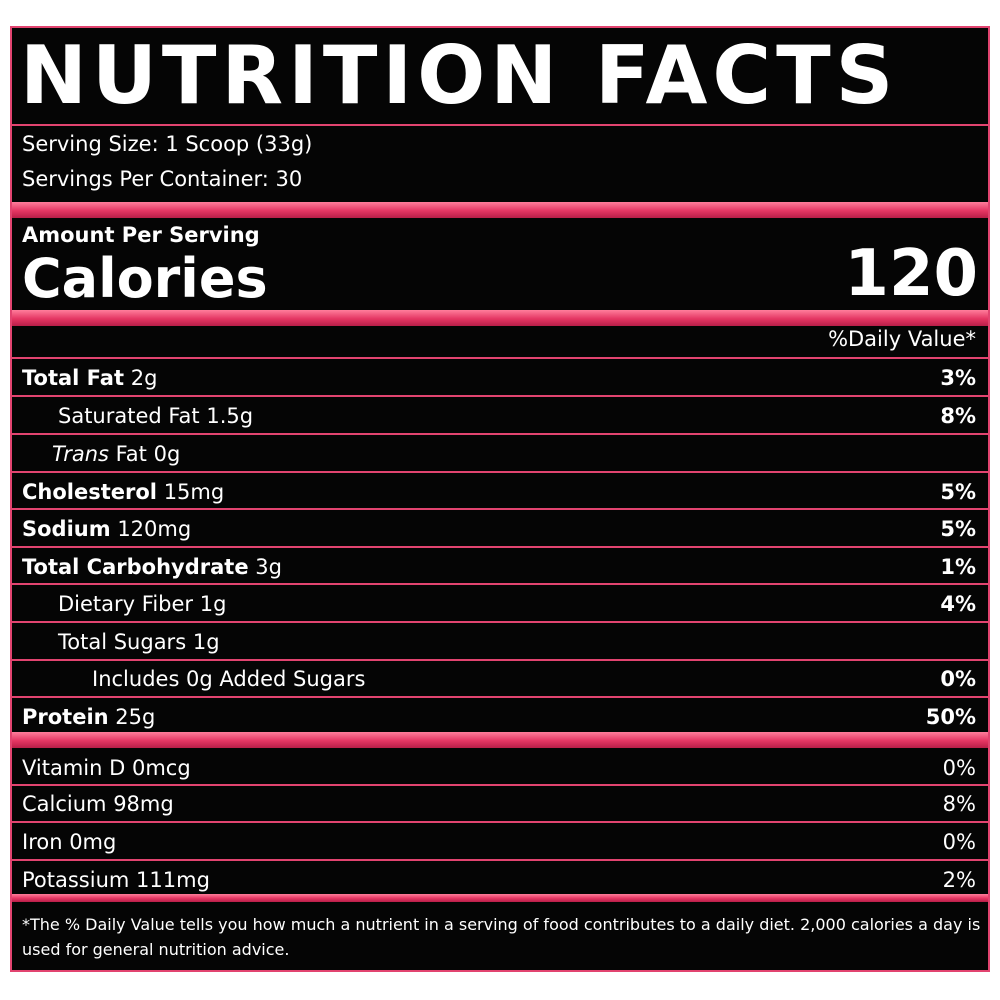 The image size is (1000, 1000). I want to click on nutrient-total-carbohydrate: Total Carbohydrate 3g, so click(152, 567).